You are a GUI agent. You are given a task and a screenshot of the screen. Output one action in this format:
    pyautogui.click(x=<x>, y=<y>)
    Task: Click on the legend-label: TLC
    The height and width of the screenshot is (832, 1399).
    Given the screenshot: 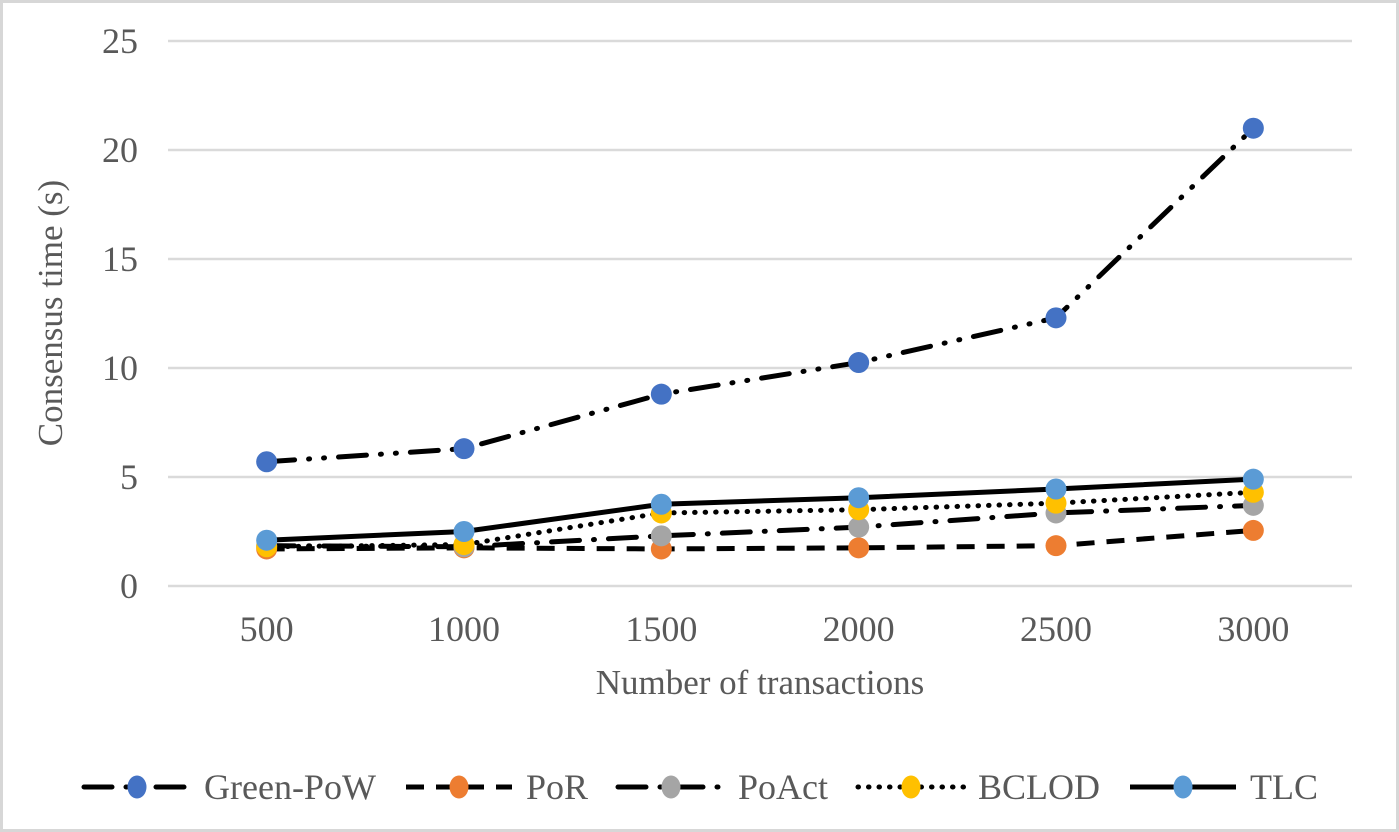 What is the action you would take?
    pyautogui.click(x=1284, y=787)
    